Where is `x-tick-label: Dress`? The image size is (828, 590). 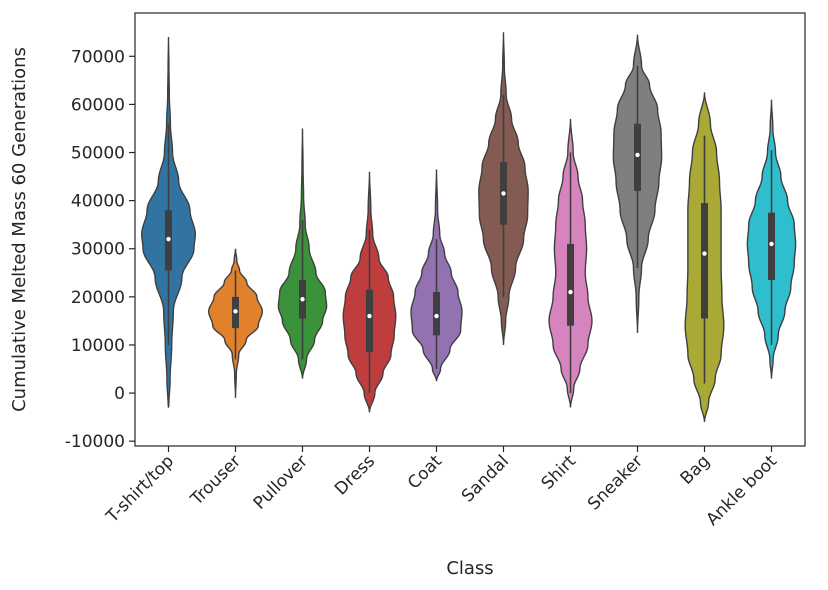
x-tick-label: Dress is located at coordinates (355, 475).